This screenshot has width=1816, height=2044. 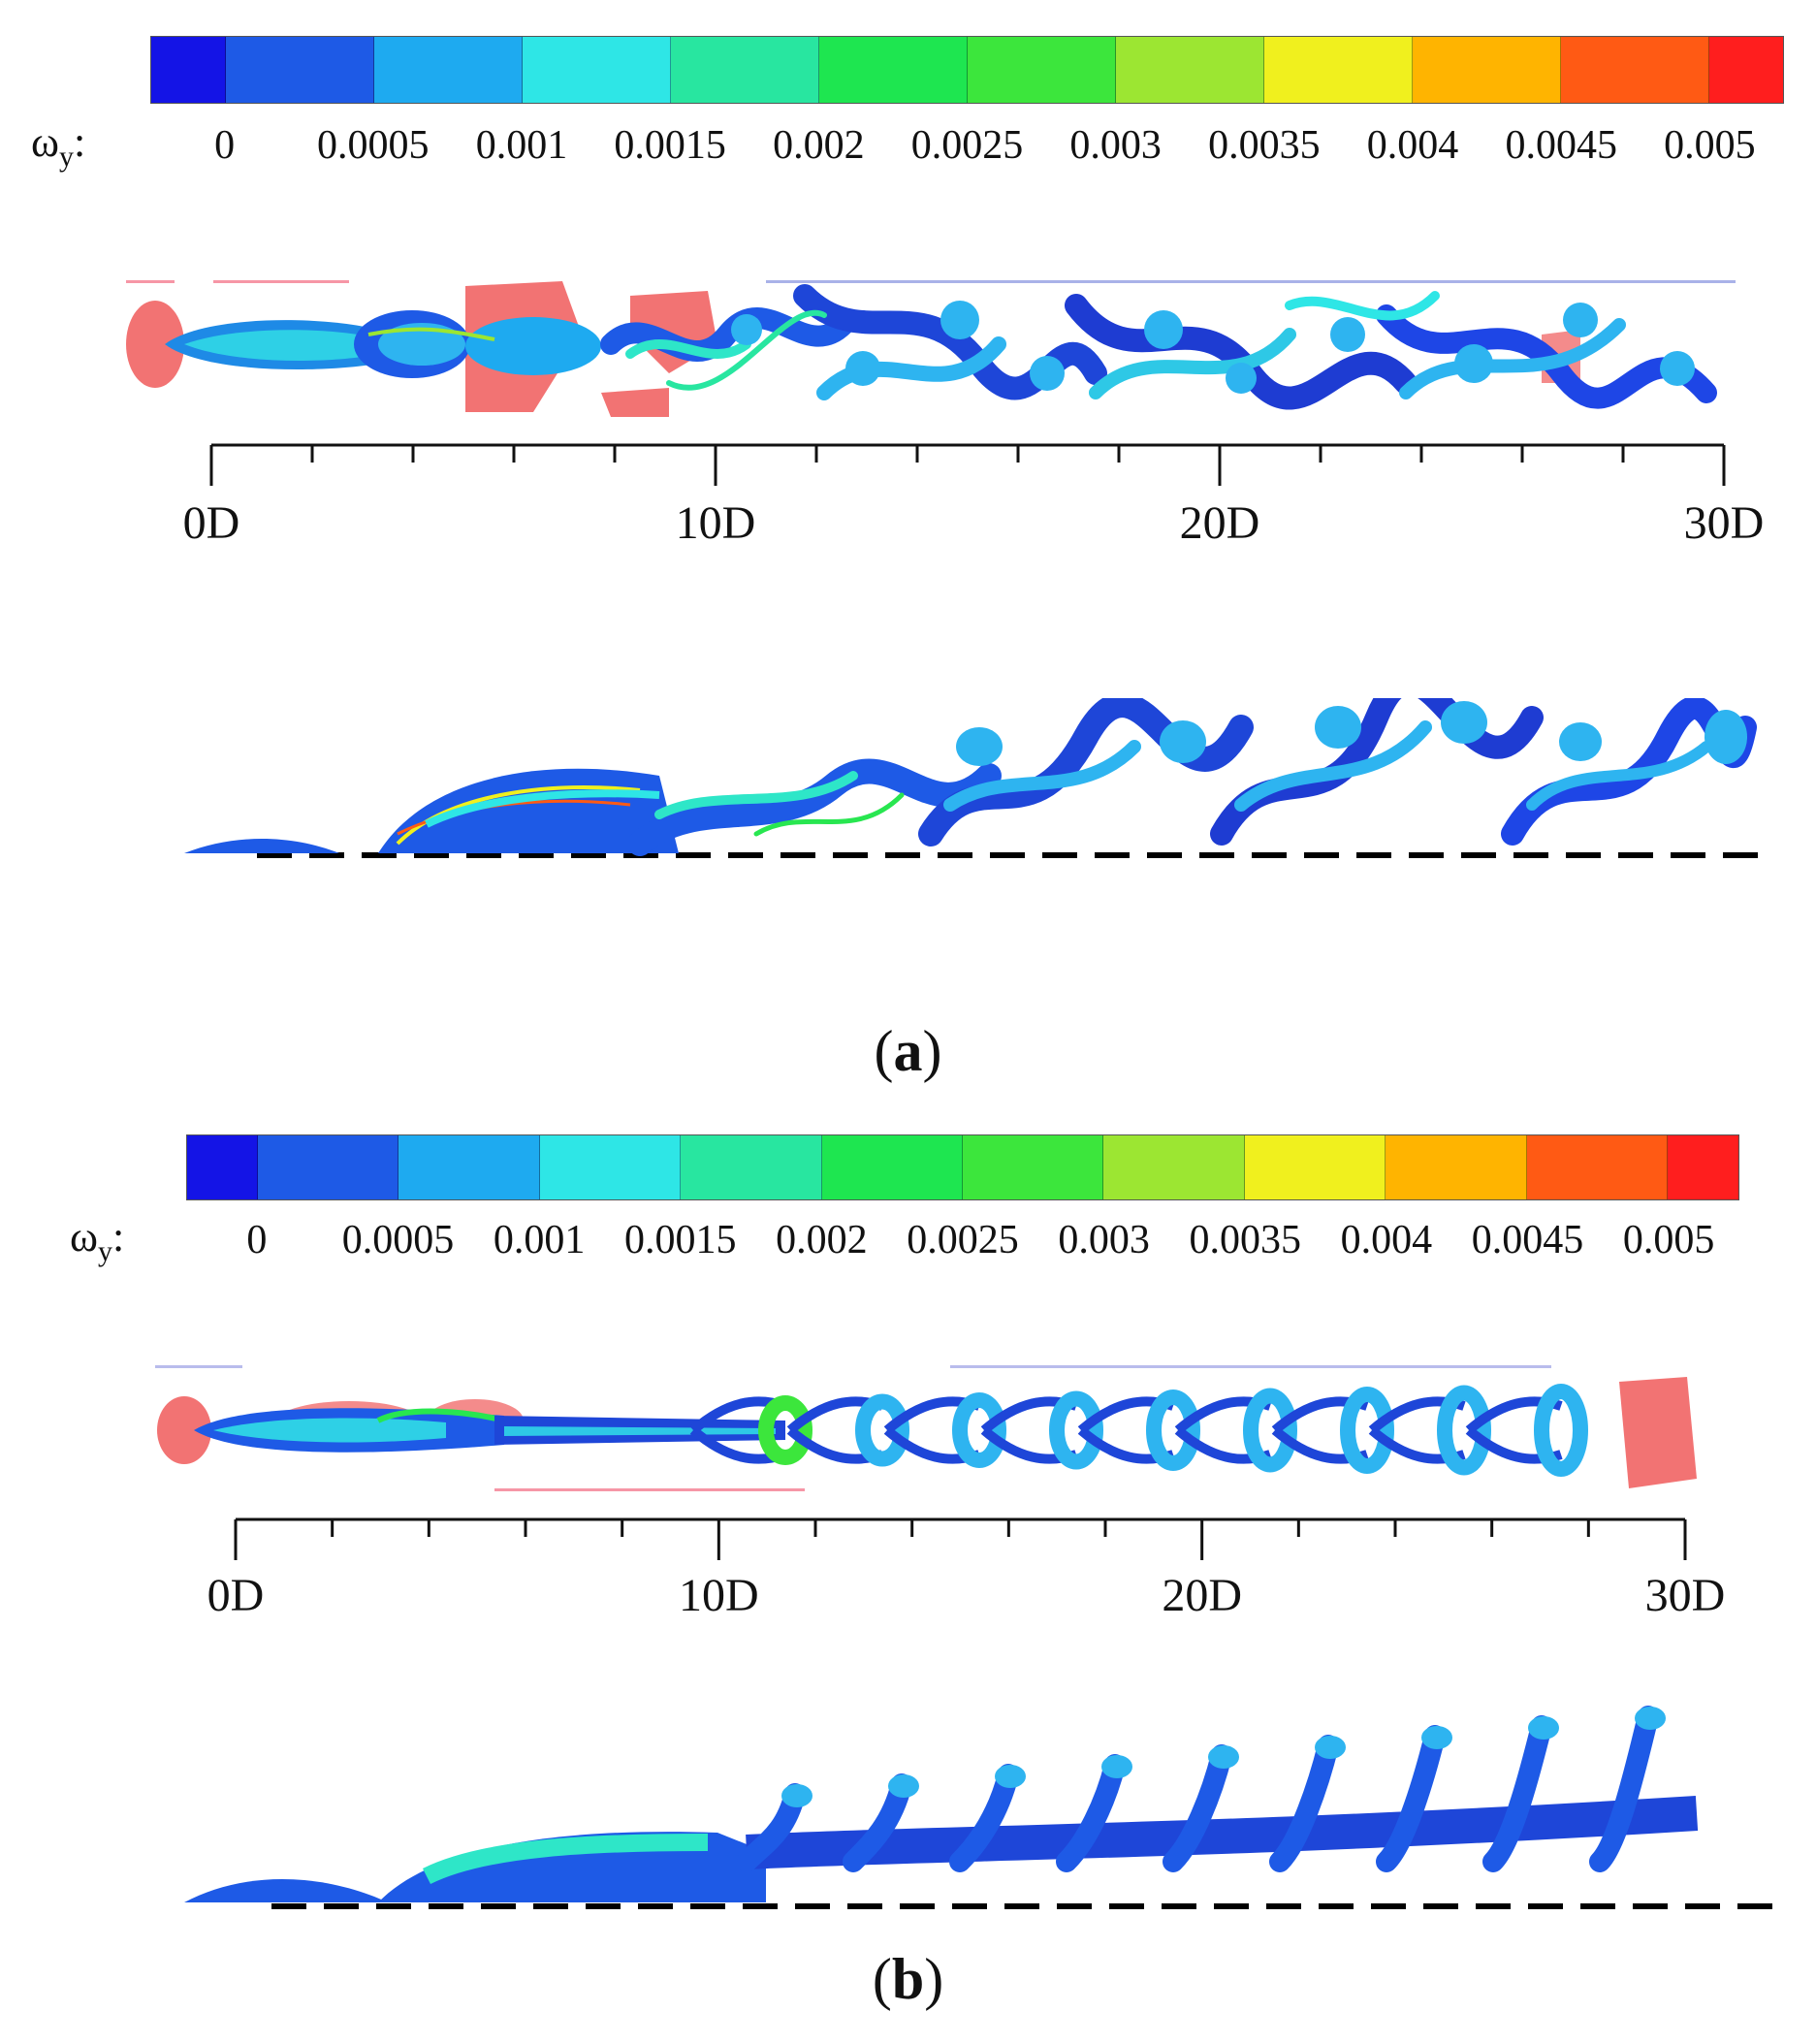 I want to click on caption-letter-a: a, so click(x=908, y=1051).